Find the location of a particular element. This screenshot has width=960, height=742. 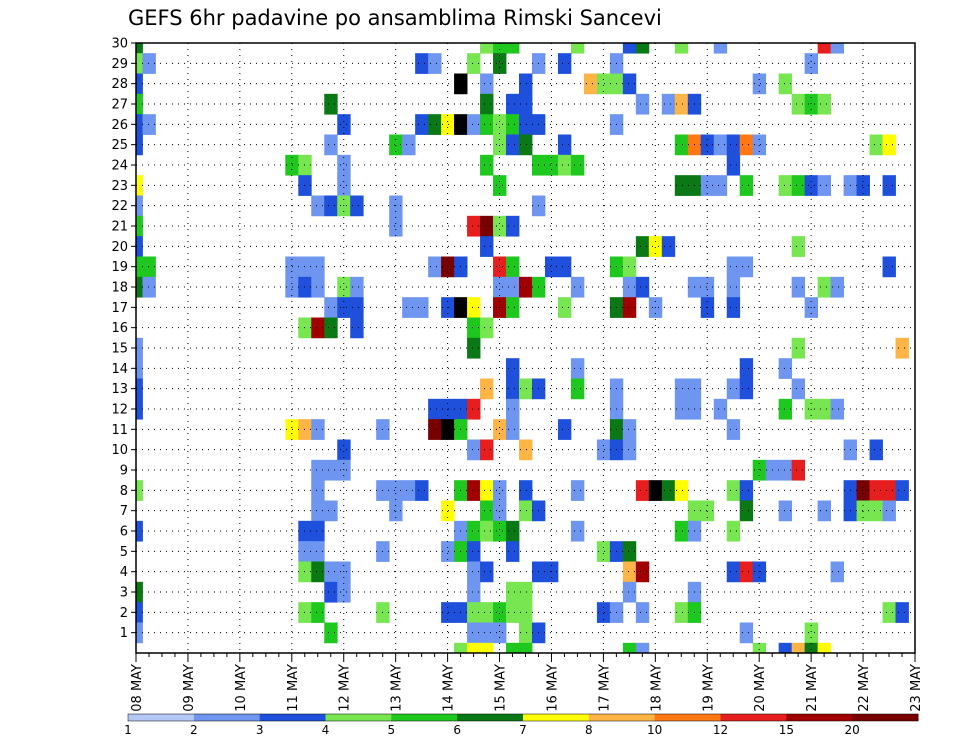

y-tick-label: 25 is located at coordinates (119, 145).